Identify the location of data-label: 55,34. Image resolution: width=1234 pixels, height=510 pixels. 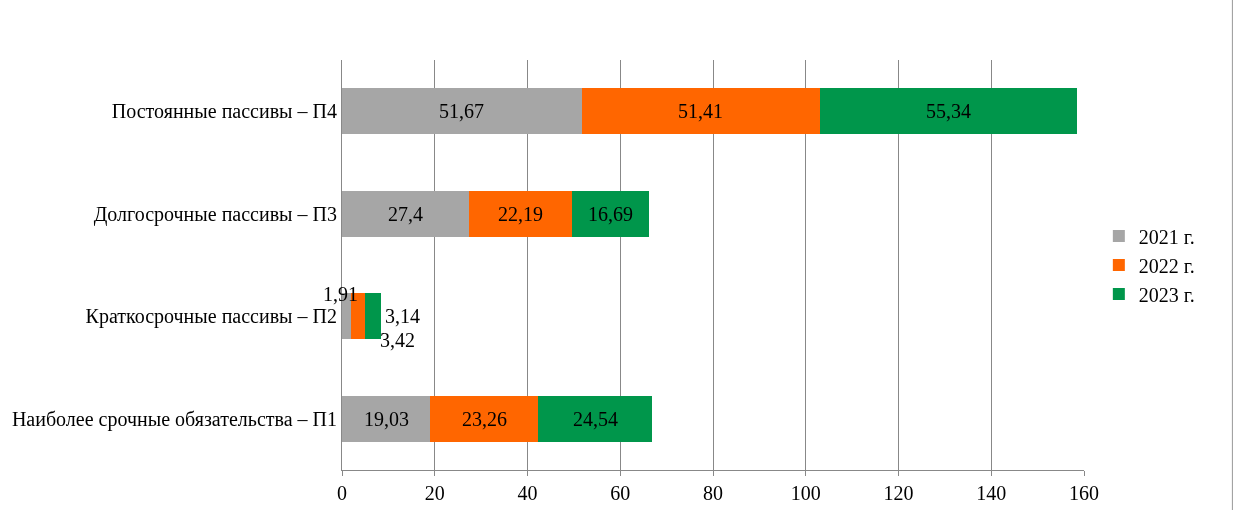
(948, 111).